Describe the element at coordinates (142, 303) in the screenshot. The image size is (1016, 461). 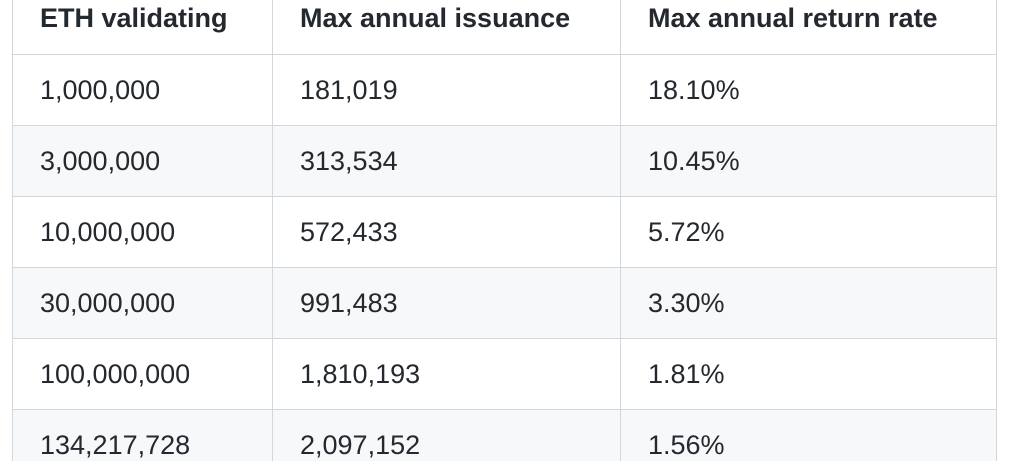
I see `cell-eth-validating: 30,000,000` at that location.